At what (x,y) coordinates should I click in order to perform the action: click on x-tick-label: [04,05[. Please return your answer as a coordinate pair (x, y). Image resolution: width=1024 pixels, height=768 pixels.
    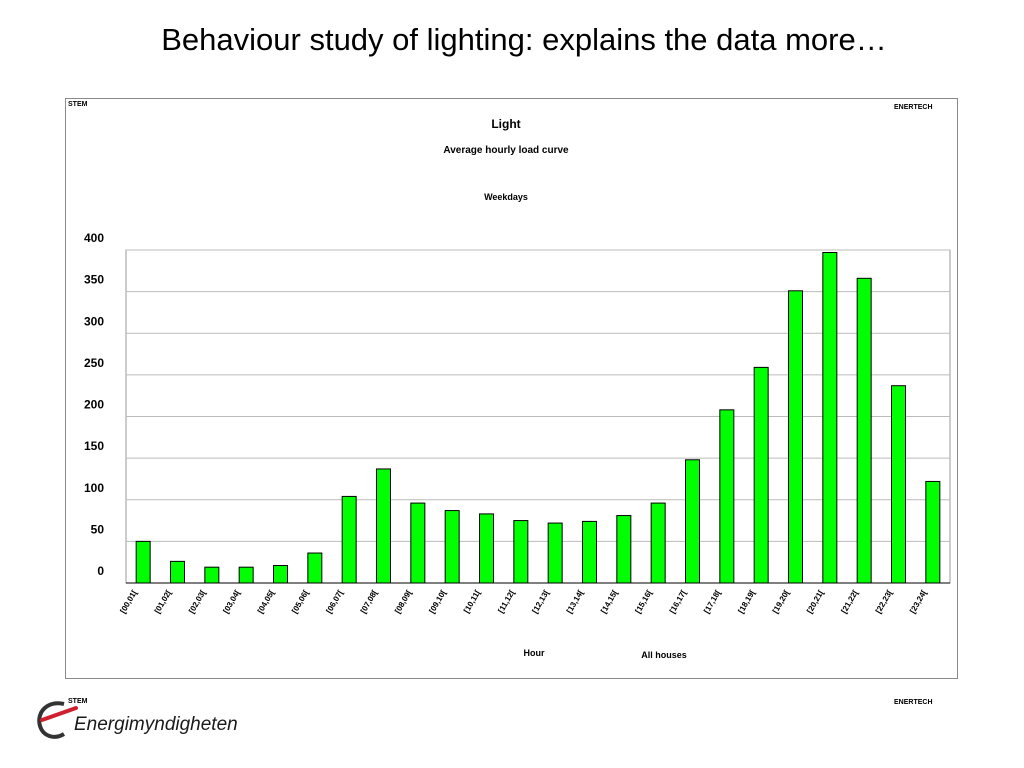
    Looking at the image, I should click on (266, 601).